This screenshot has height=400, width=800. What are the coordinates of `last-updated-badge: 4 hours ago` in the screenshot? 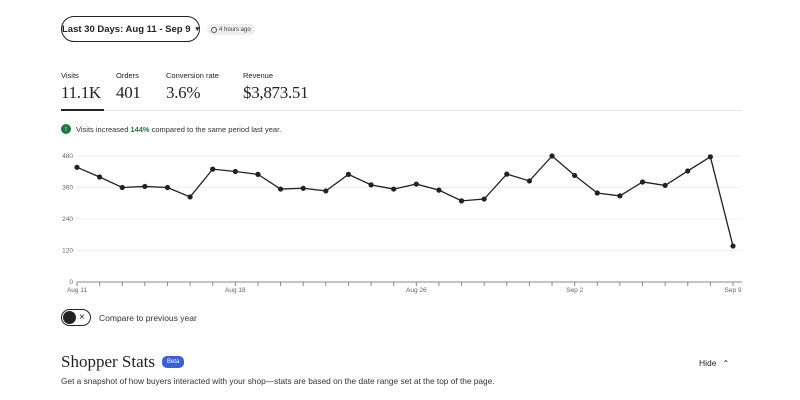 It's located at (231, 29).